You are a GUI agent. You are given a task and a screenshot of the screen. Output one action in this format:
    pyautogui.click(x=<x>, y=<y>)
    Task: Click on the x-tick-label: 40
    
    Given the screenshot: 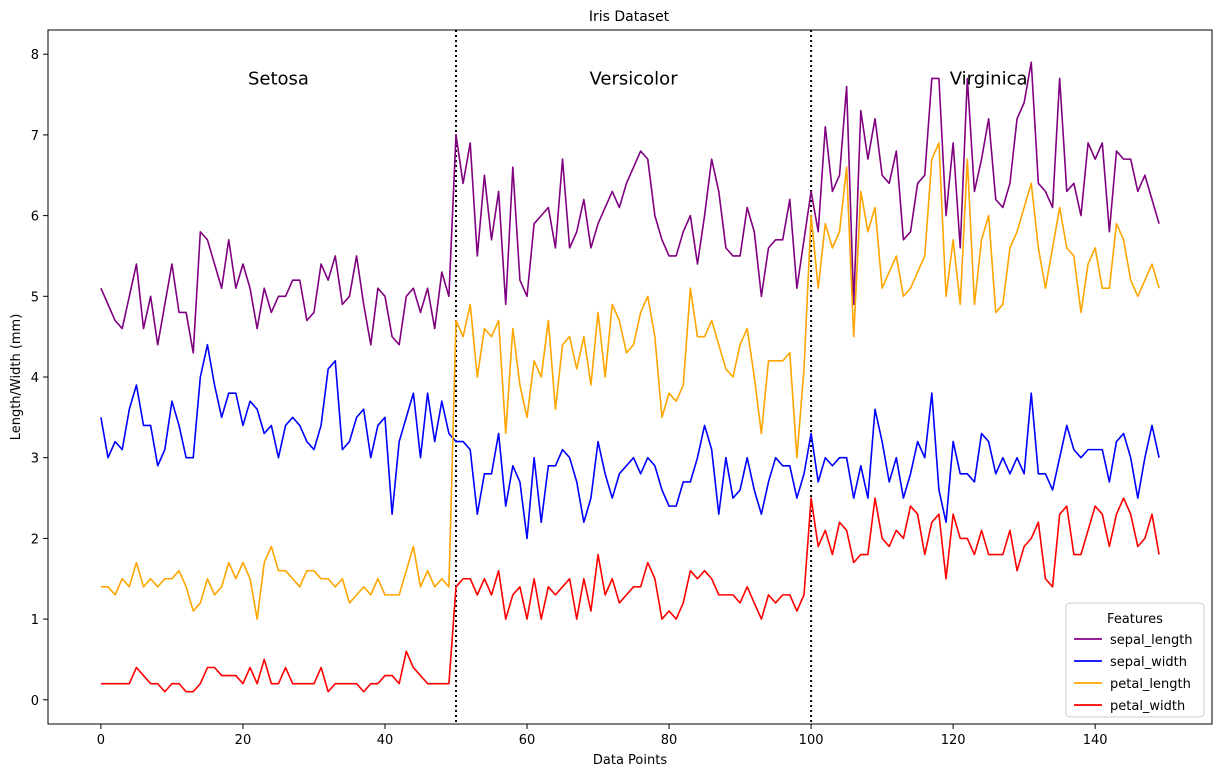 What is the action you would take?
    pyautogui.click(x=385, y=740)
    